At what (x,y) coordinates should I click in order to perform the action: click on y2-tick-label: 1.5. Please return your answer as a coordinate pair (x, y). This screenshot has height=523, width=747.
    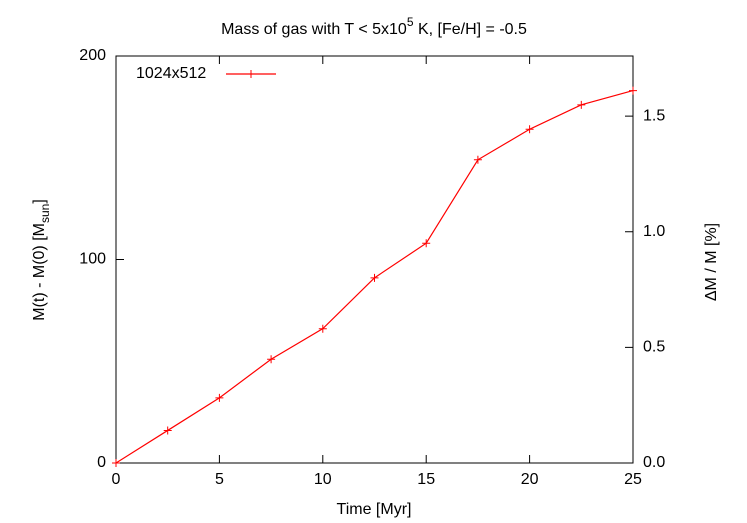
    Looking at the image, I should click on (654, 115).